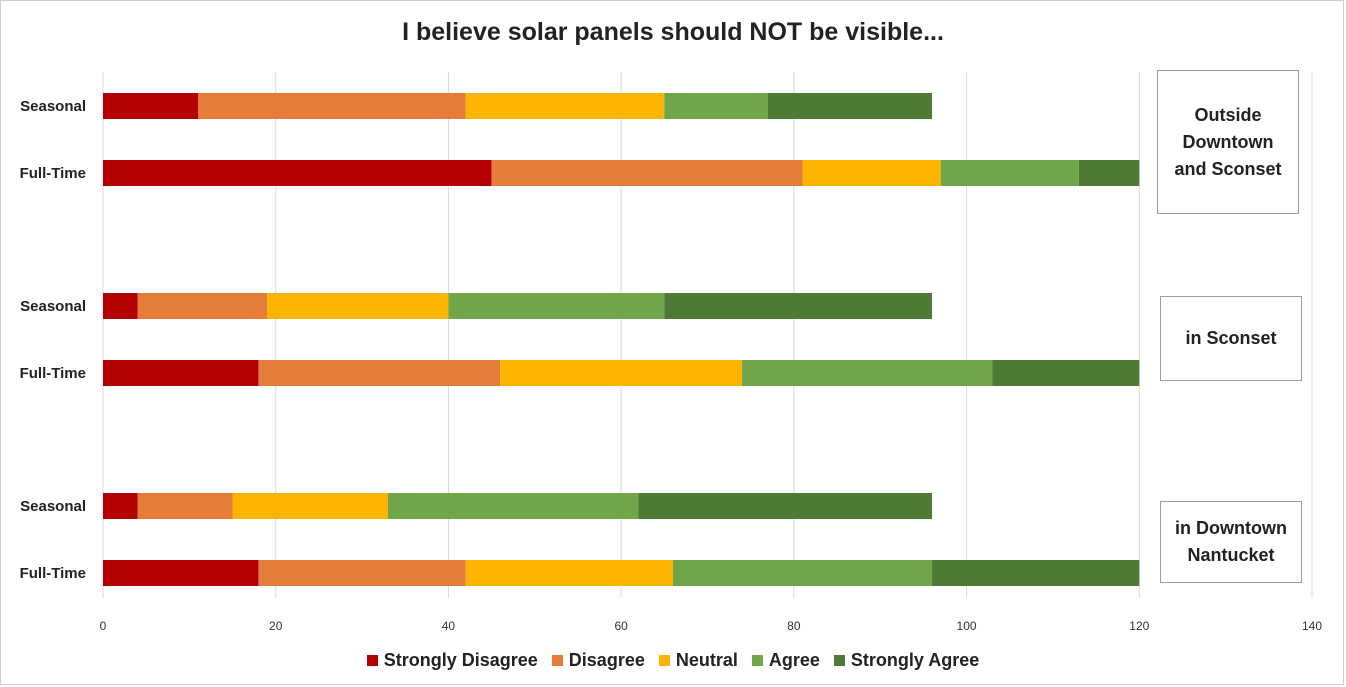 The width and height of the screenshot is (1346, 687). Describe the element at coordinates (606, 660) in the screenshot. I see `legend-label: Disagree` at that location.